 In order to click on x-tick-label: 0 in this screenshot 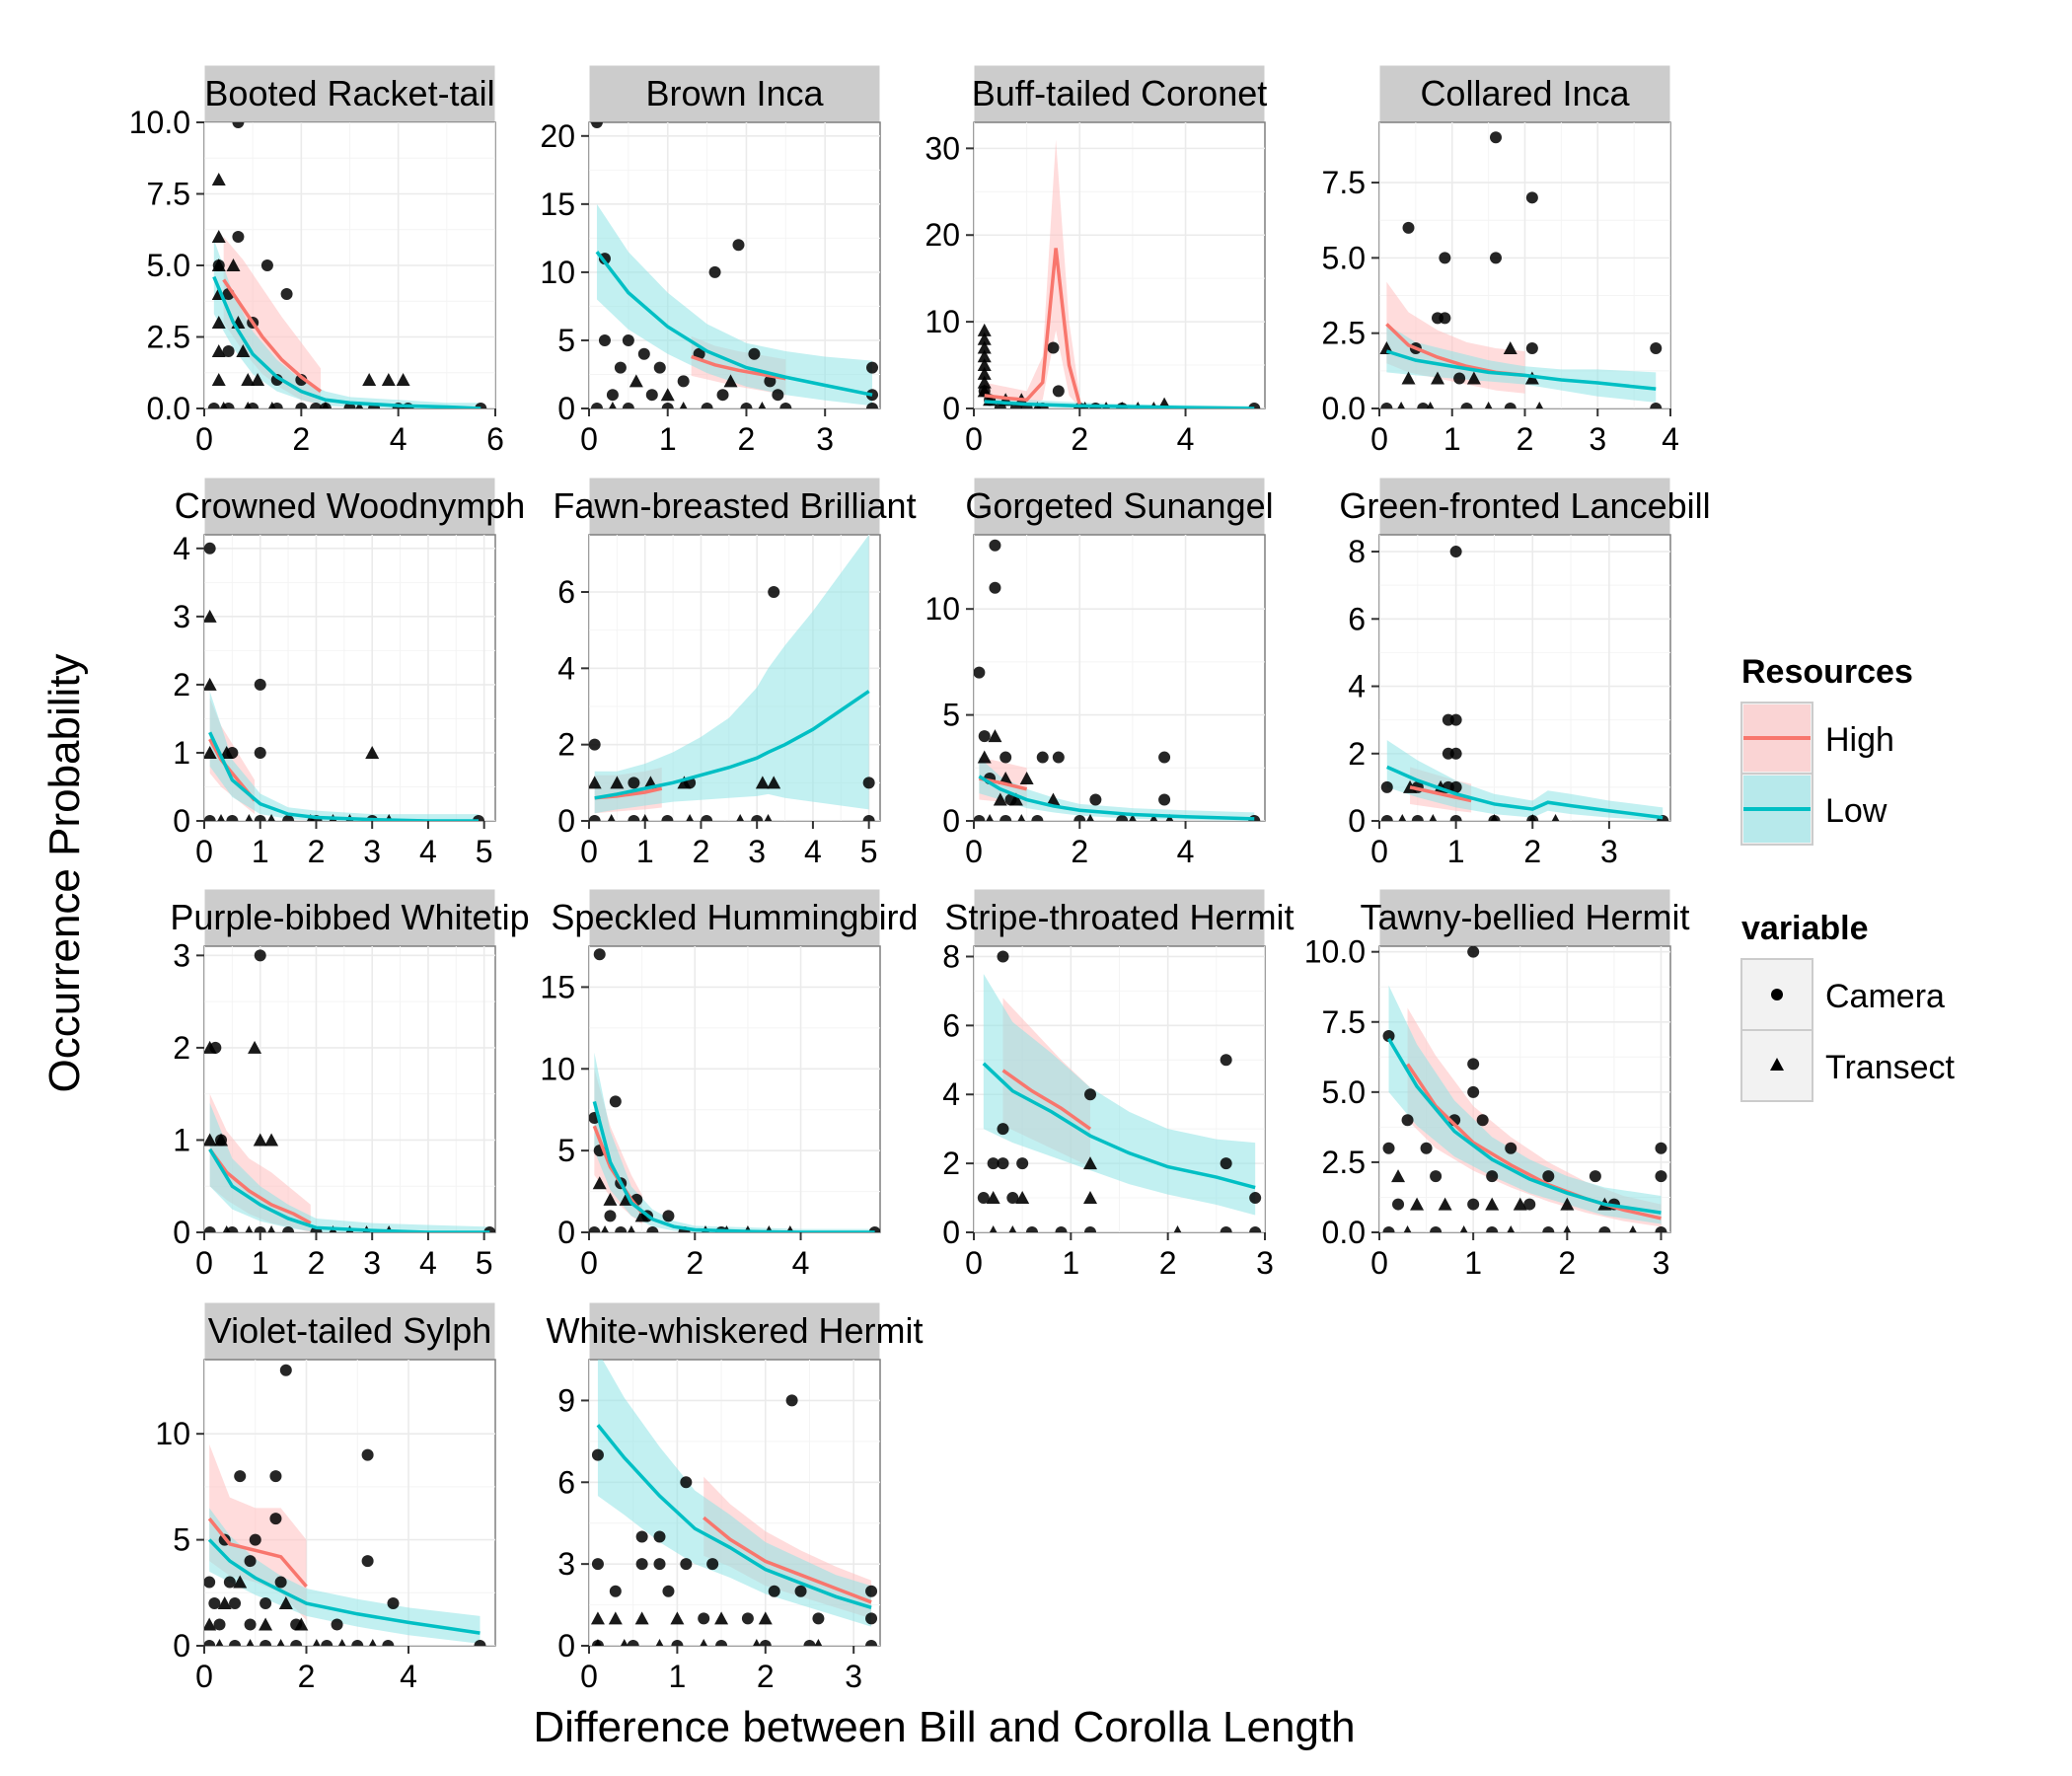, I will do `click(204, 1677)`.